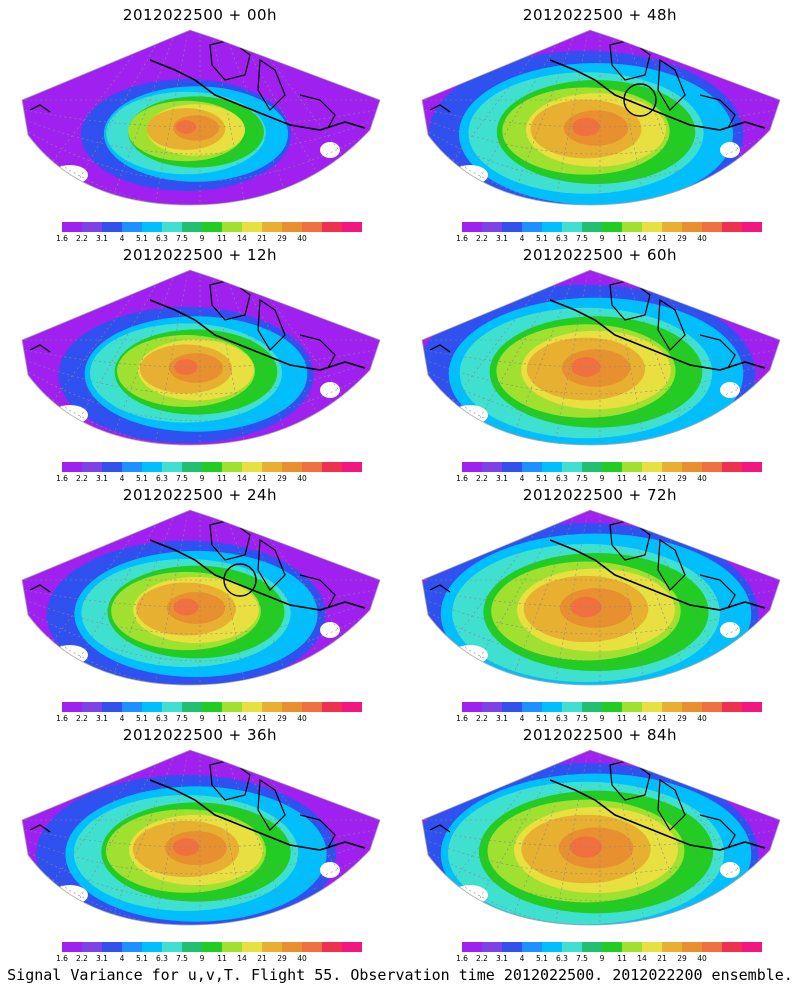 This screenshot has height=1000, width=800. I want to click on panel-title: 2012022500 + 48h, so click(600, 15).